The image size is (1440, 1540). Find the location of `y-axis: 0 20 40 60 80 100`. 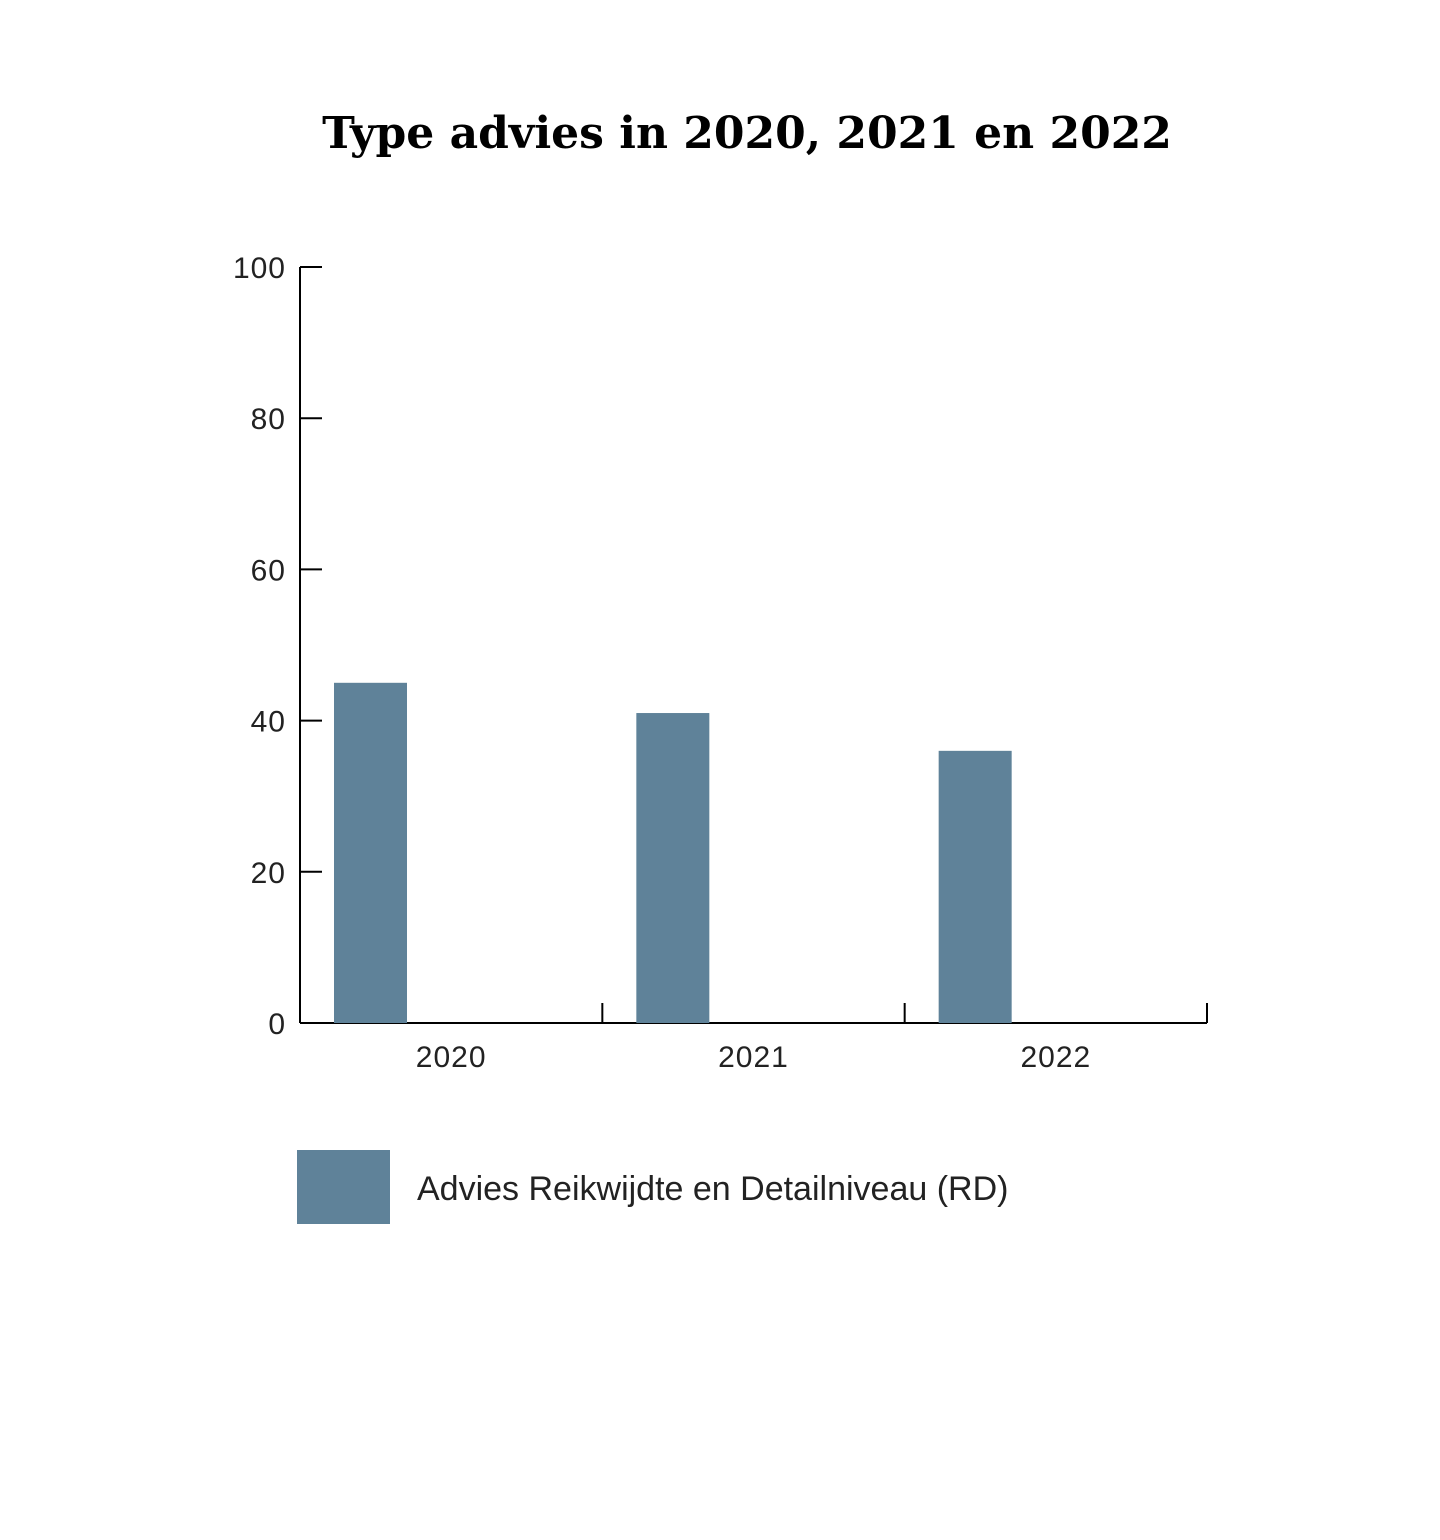

y-axis: 0 20 40 60 80 100 is located at coordinates (277, 646).